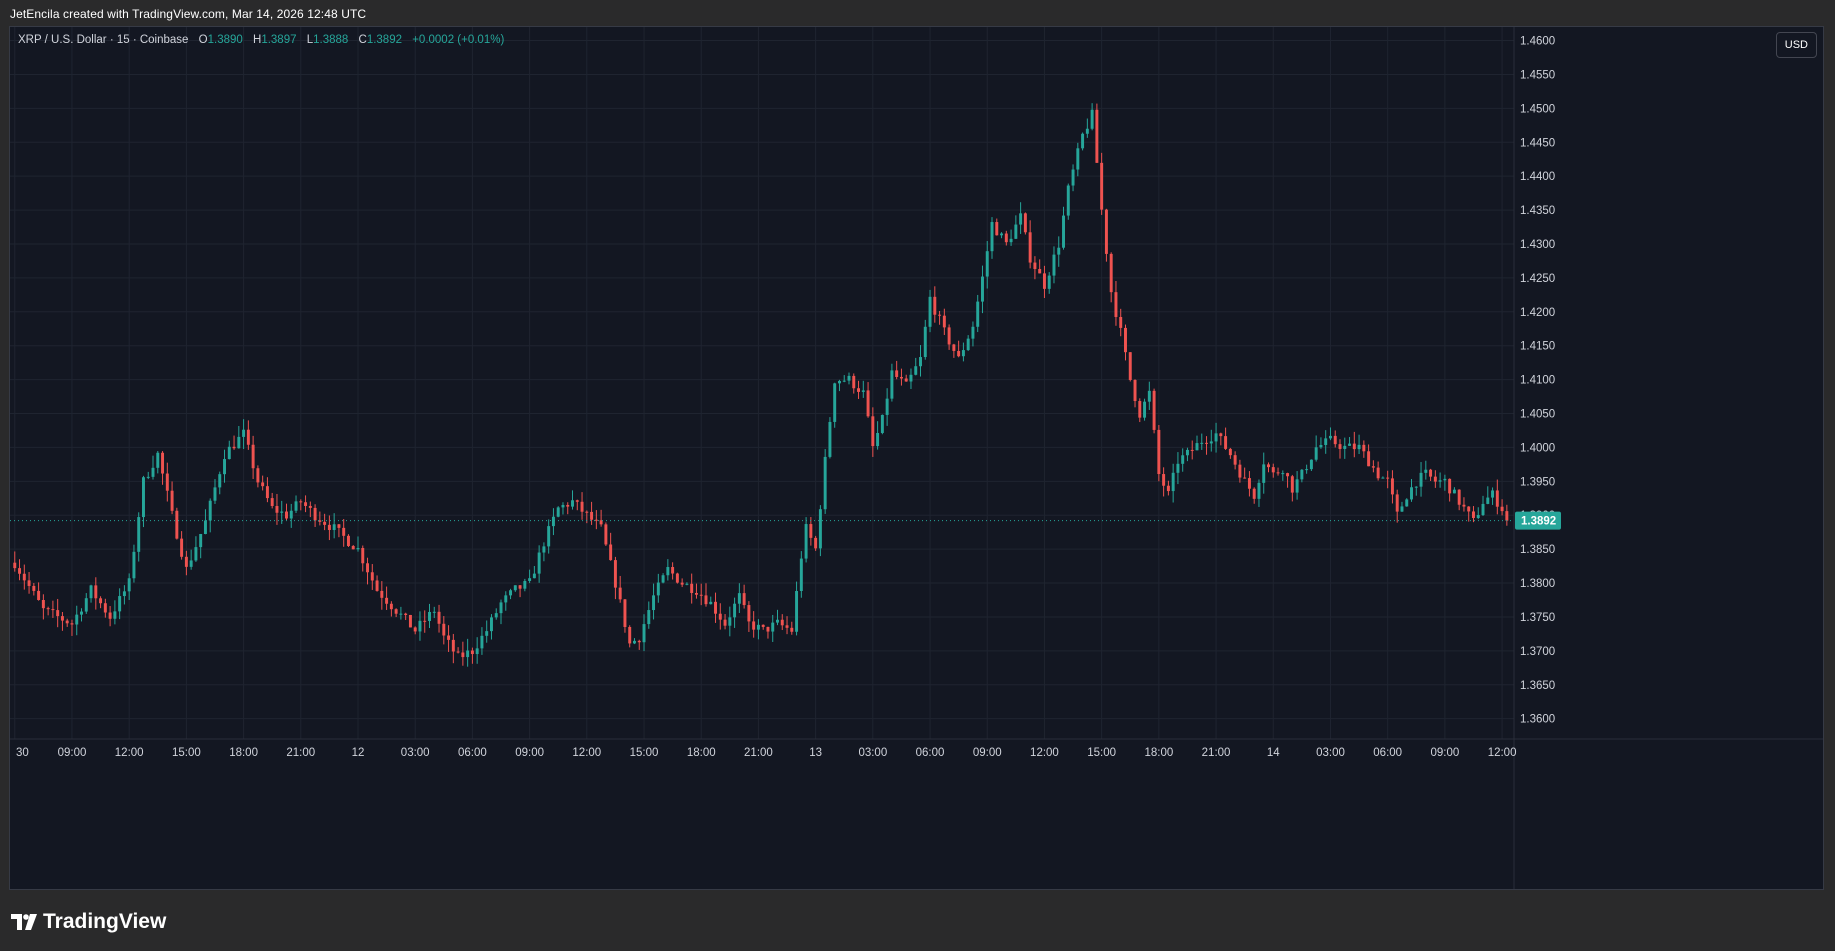 This screenshot has width=1835, height=951. I want to click on price-tick-label: 1.3650, so click(1537, 686).